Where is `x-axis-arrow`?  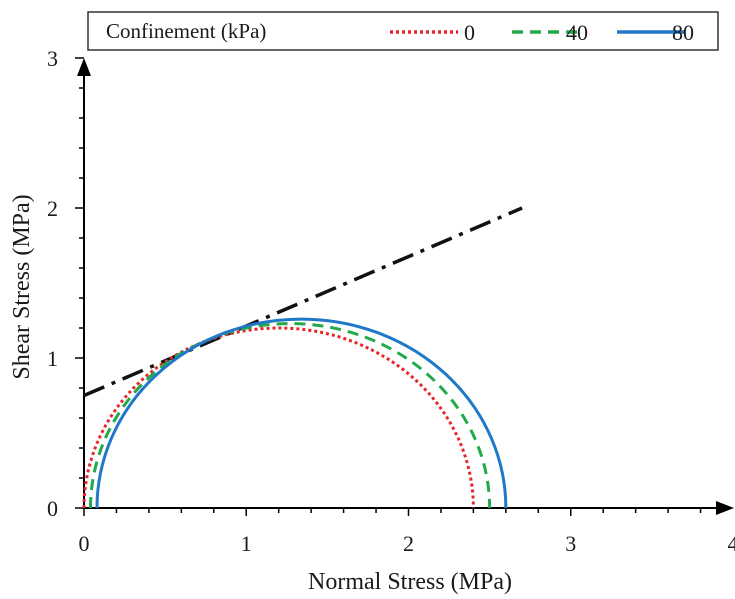 x-axis-arrow is located at coordinates (725, 508).